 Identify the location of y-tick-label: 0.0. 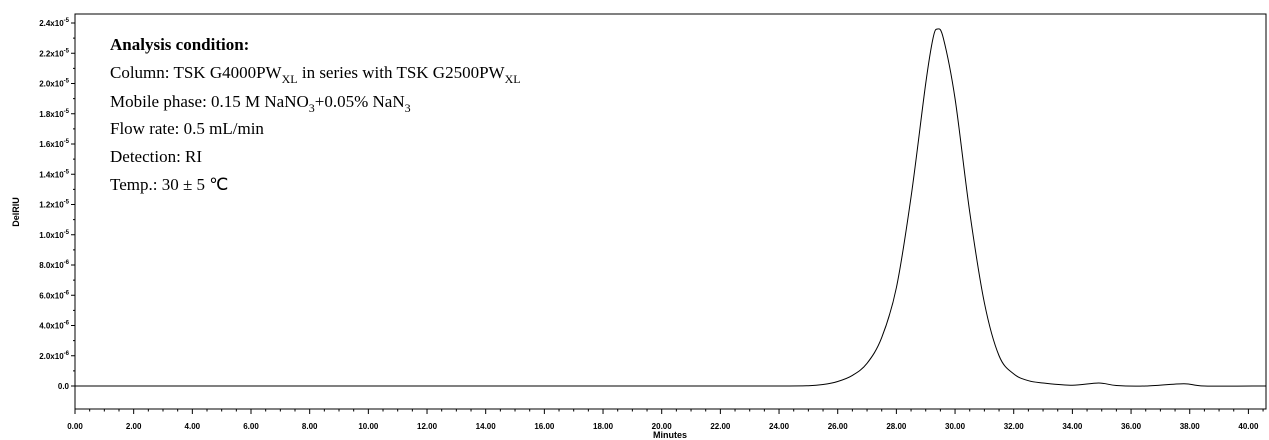
(64, 386).